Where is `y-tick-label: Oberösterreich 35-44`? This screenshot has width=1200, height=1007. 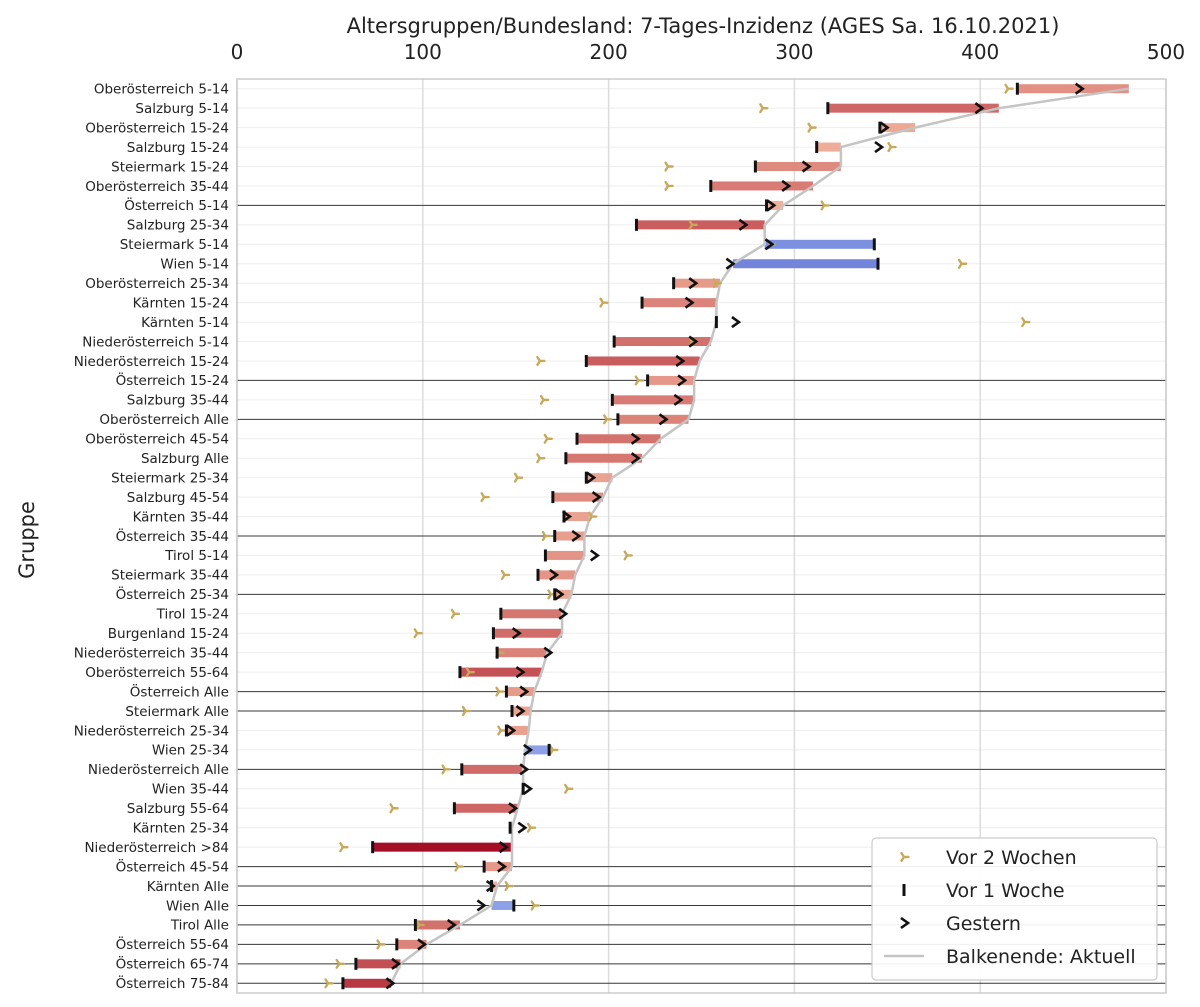 y-tick-label: Oberösterreich 35-44 is located at coordinates (157, 187).